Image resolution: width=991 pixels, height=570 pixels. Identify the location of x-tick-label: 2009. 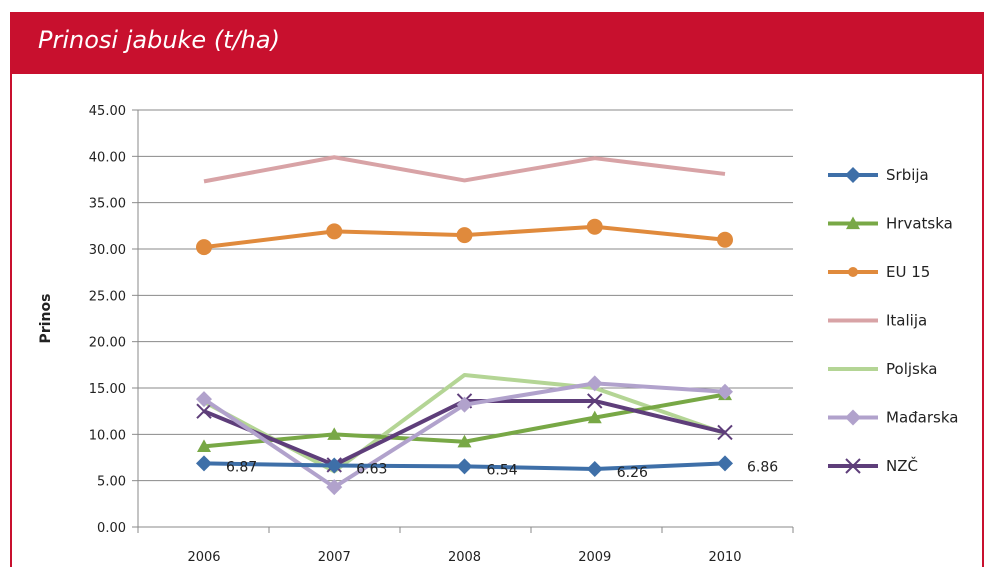
(594, 557).